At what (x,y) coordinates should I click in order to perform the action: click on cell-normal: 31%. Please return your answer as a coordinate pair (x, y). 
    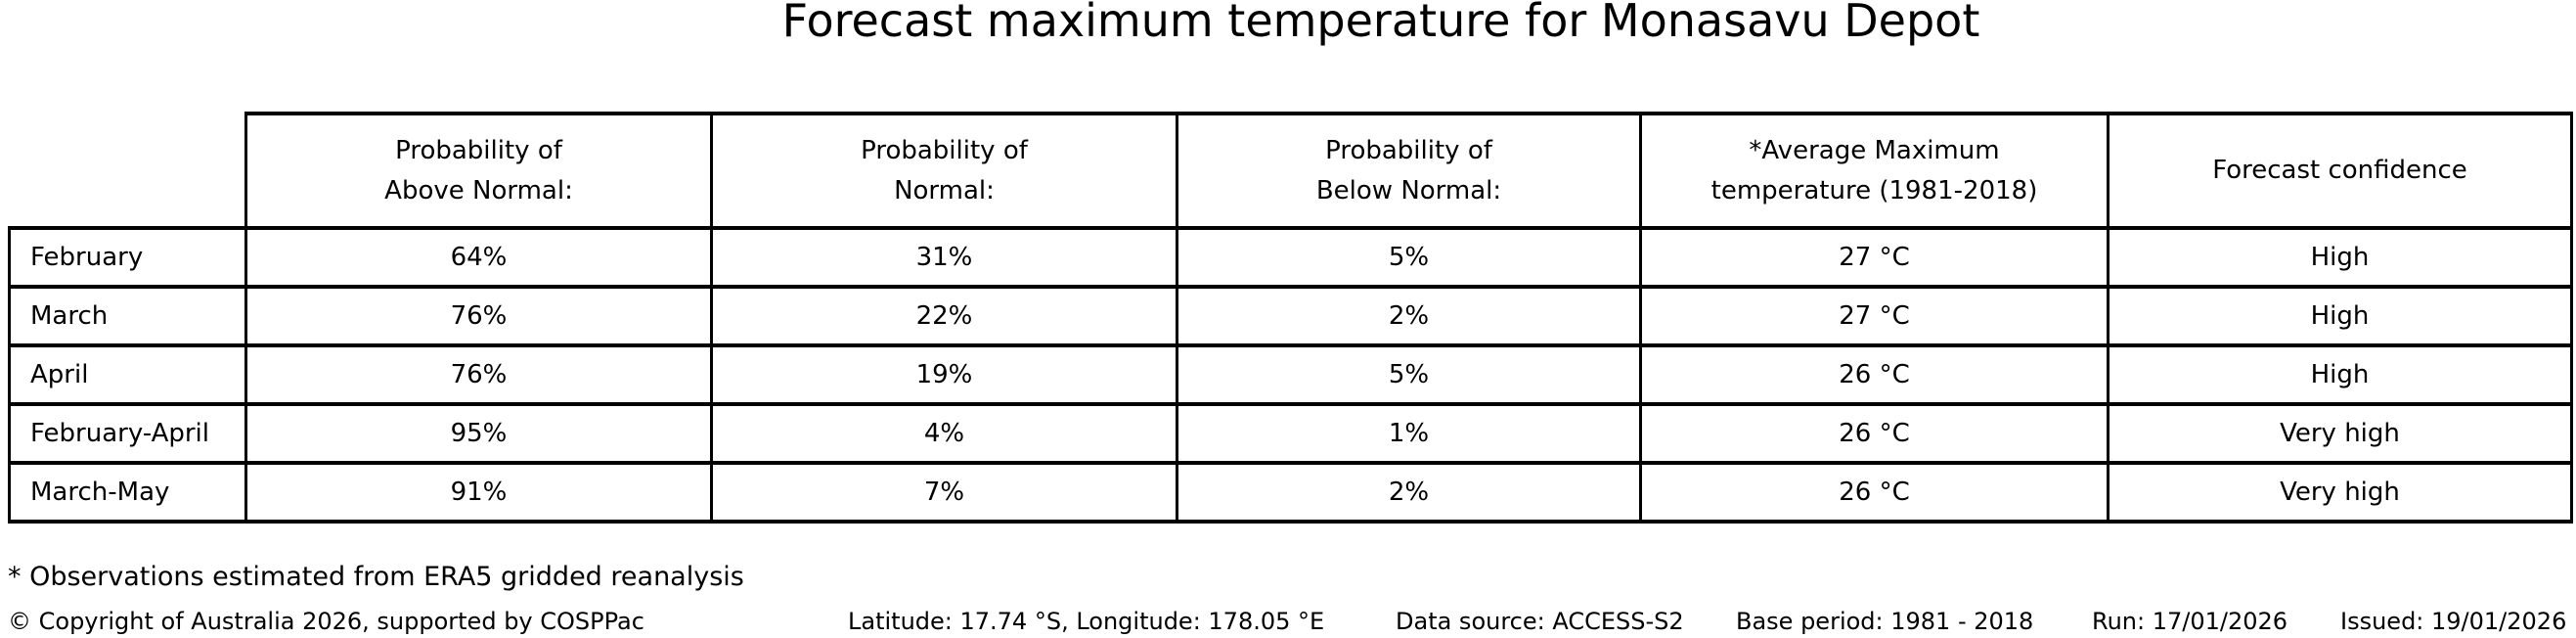
    Looking at the image, I should click on (944, 257).